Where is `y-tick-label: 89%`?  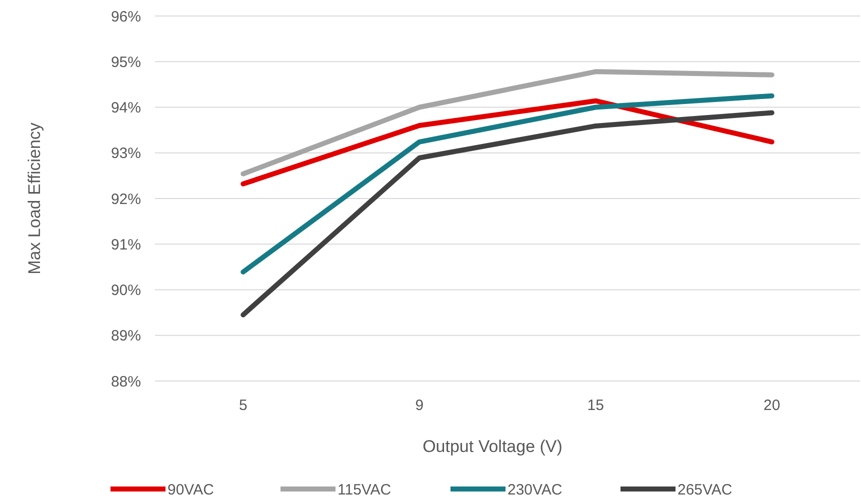
y-tick-label: 89% is located at coordinates (125, 336).